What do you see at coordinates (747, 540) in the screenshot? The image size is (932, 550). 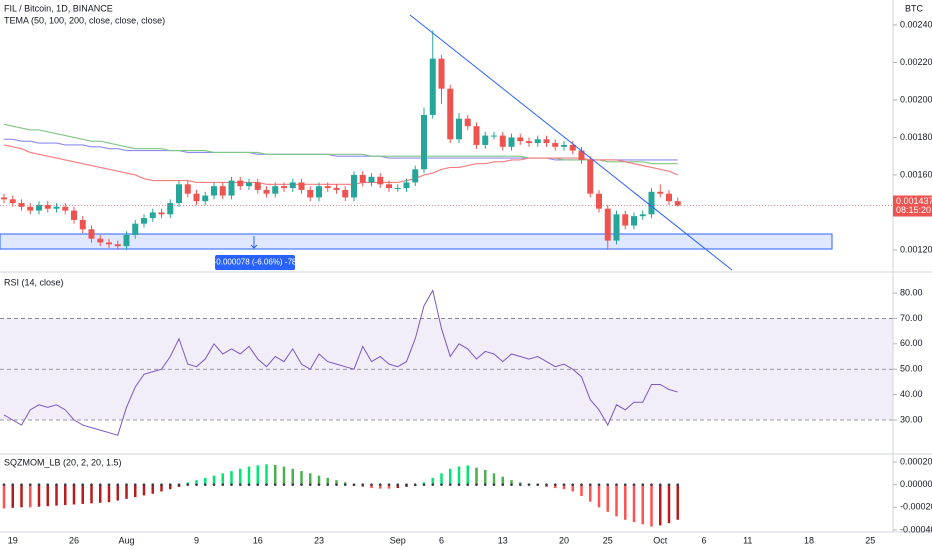 I see `time-tick-label: 11` at bounding box center [747, 540].